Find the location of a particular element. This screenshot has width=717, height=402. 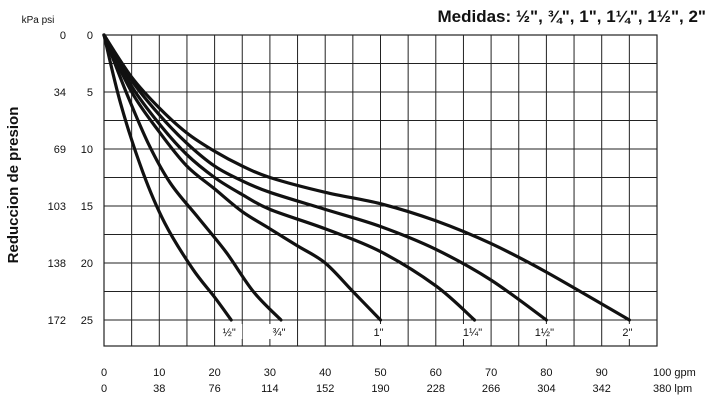

x-tick-lpm: 304 is located at coordinates (546, 389).